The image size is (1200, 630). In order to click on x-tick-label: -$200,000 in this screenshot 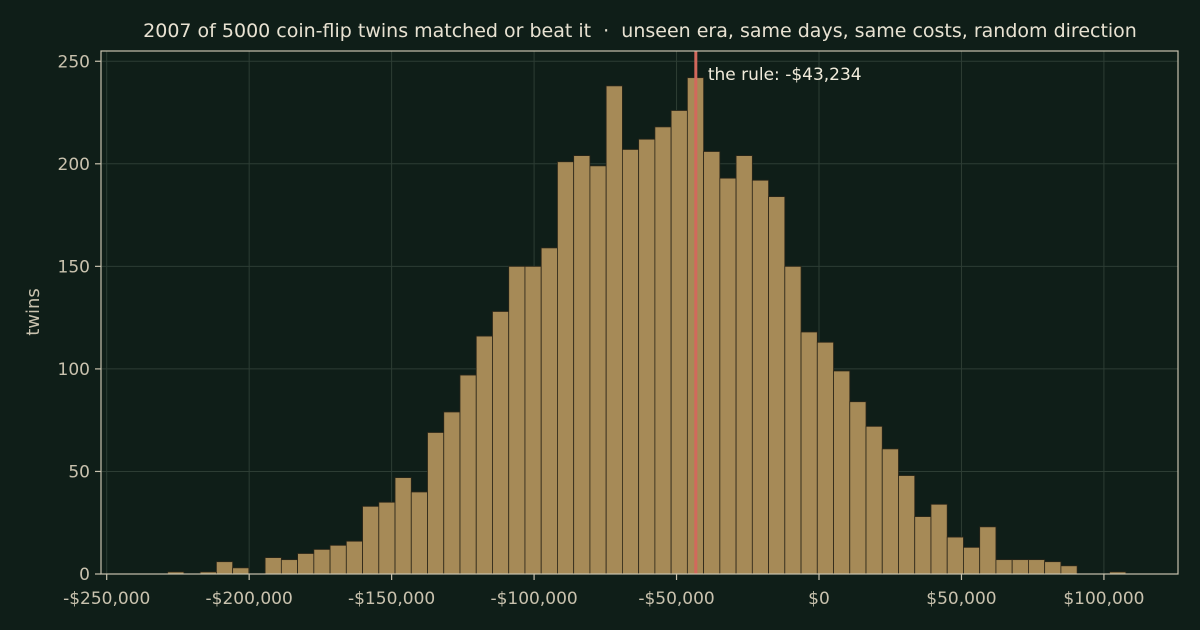, I will do `click(249, 599)`.